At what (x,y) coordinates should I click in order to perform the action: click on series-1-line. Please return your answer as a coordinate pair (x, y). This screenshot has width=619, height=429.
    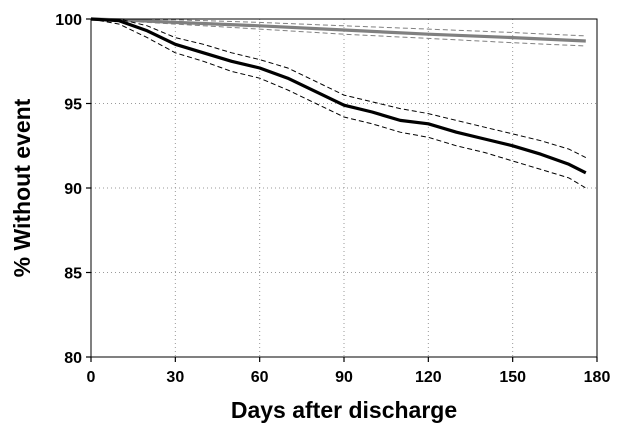
    Looking at the image, I should click on (338, 30).